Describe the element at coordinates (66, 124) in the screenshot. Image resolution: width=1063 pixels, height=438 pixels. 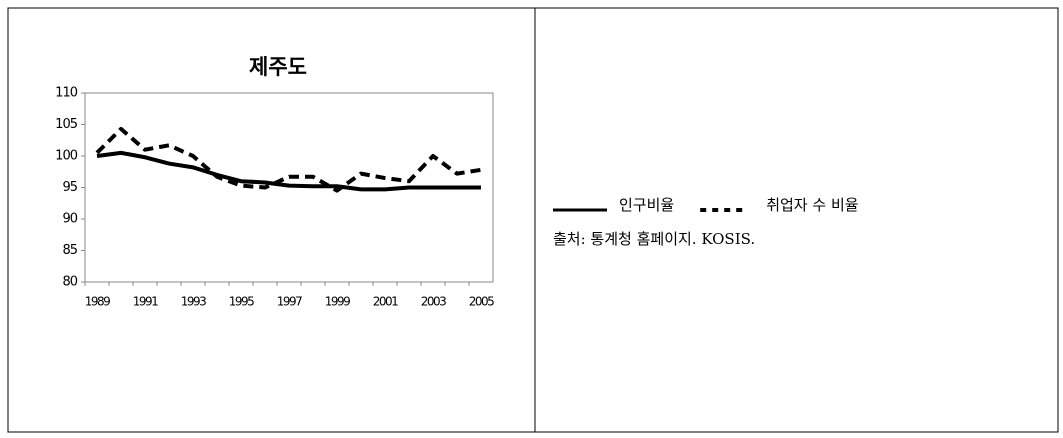
I see `y-tick-label: 105` at that location.